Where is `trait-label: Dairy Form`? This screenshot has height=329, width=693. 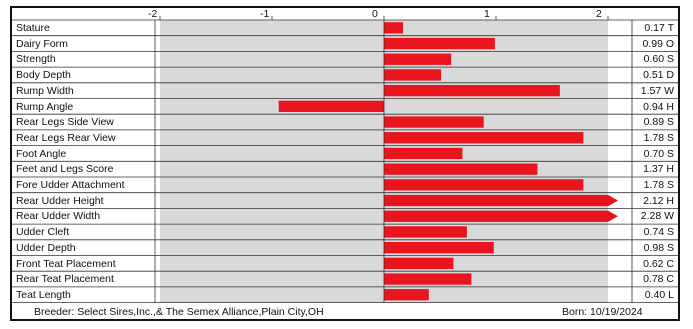 trait-label: Dairy Form is located at coordinates (42, 43).